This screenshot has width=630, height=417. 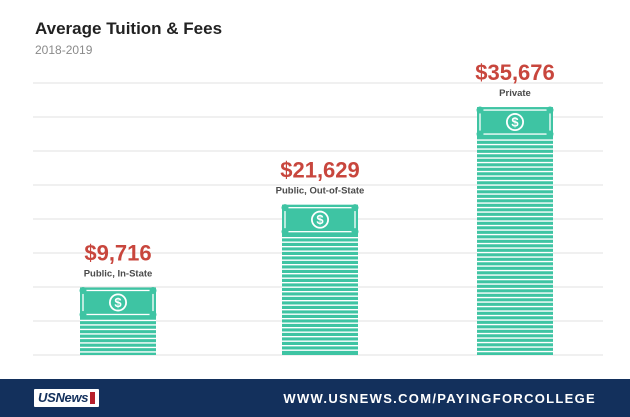 What do you see at coordinates (72, 397) in the screenshot?
I see `logo-text-news: News` at bounding box center [72, 397].